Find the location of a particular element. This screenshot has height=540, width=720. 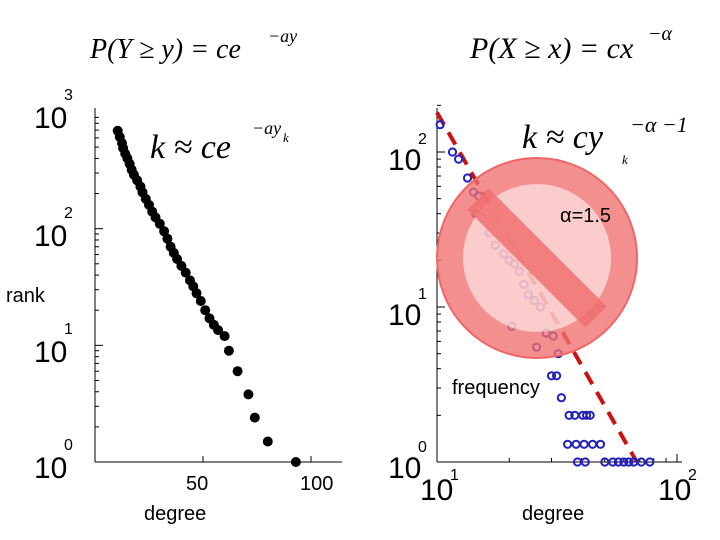

right-xtick-100: 10 is located at coordinates (674, 490).